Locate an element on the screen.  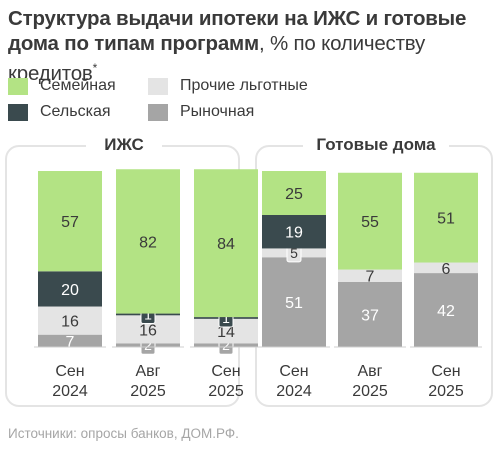
legend-item-family: Семейная is located at coordinates (62, 86).